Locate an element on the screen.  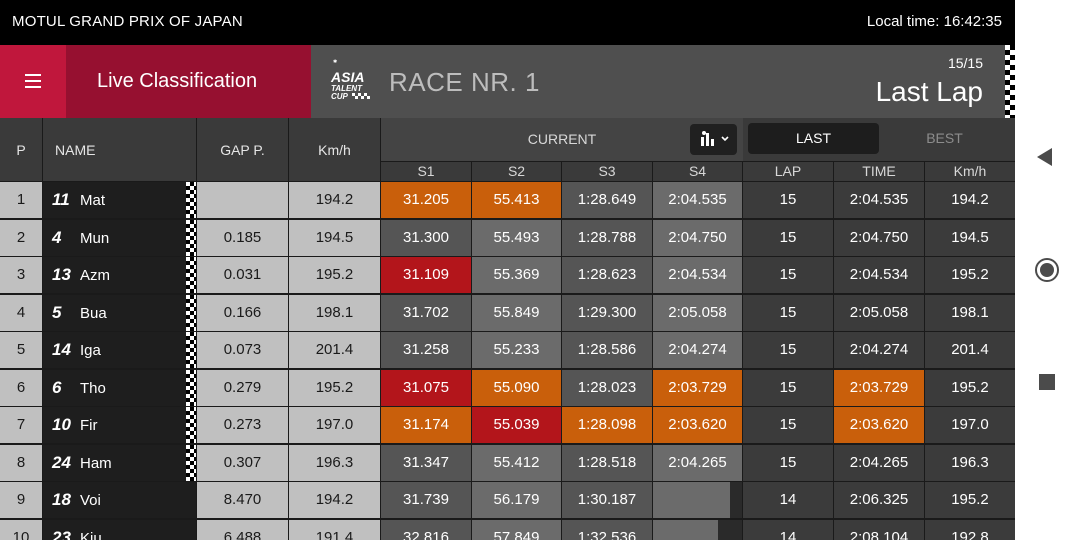
rider-name-cell: 4 Mun is located at coordinates (119, 237).